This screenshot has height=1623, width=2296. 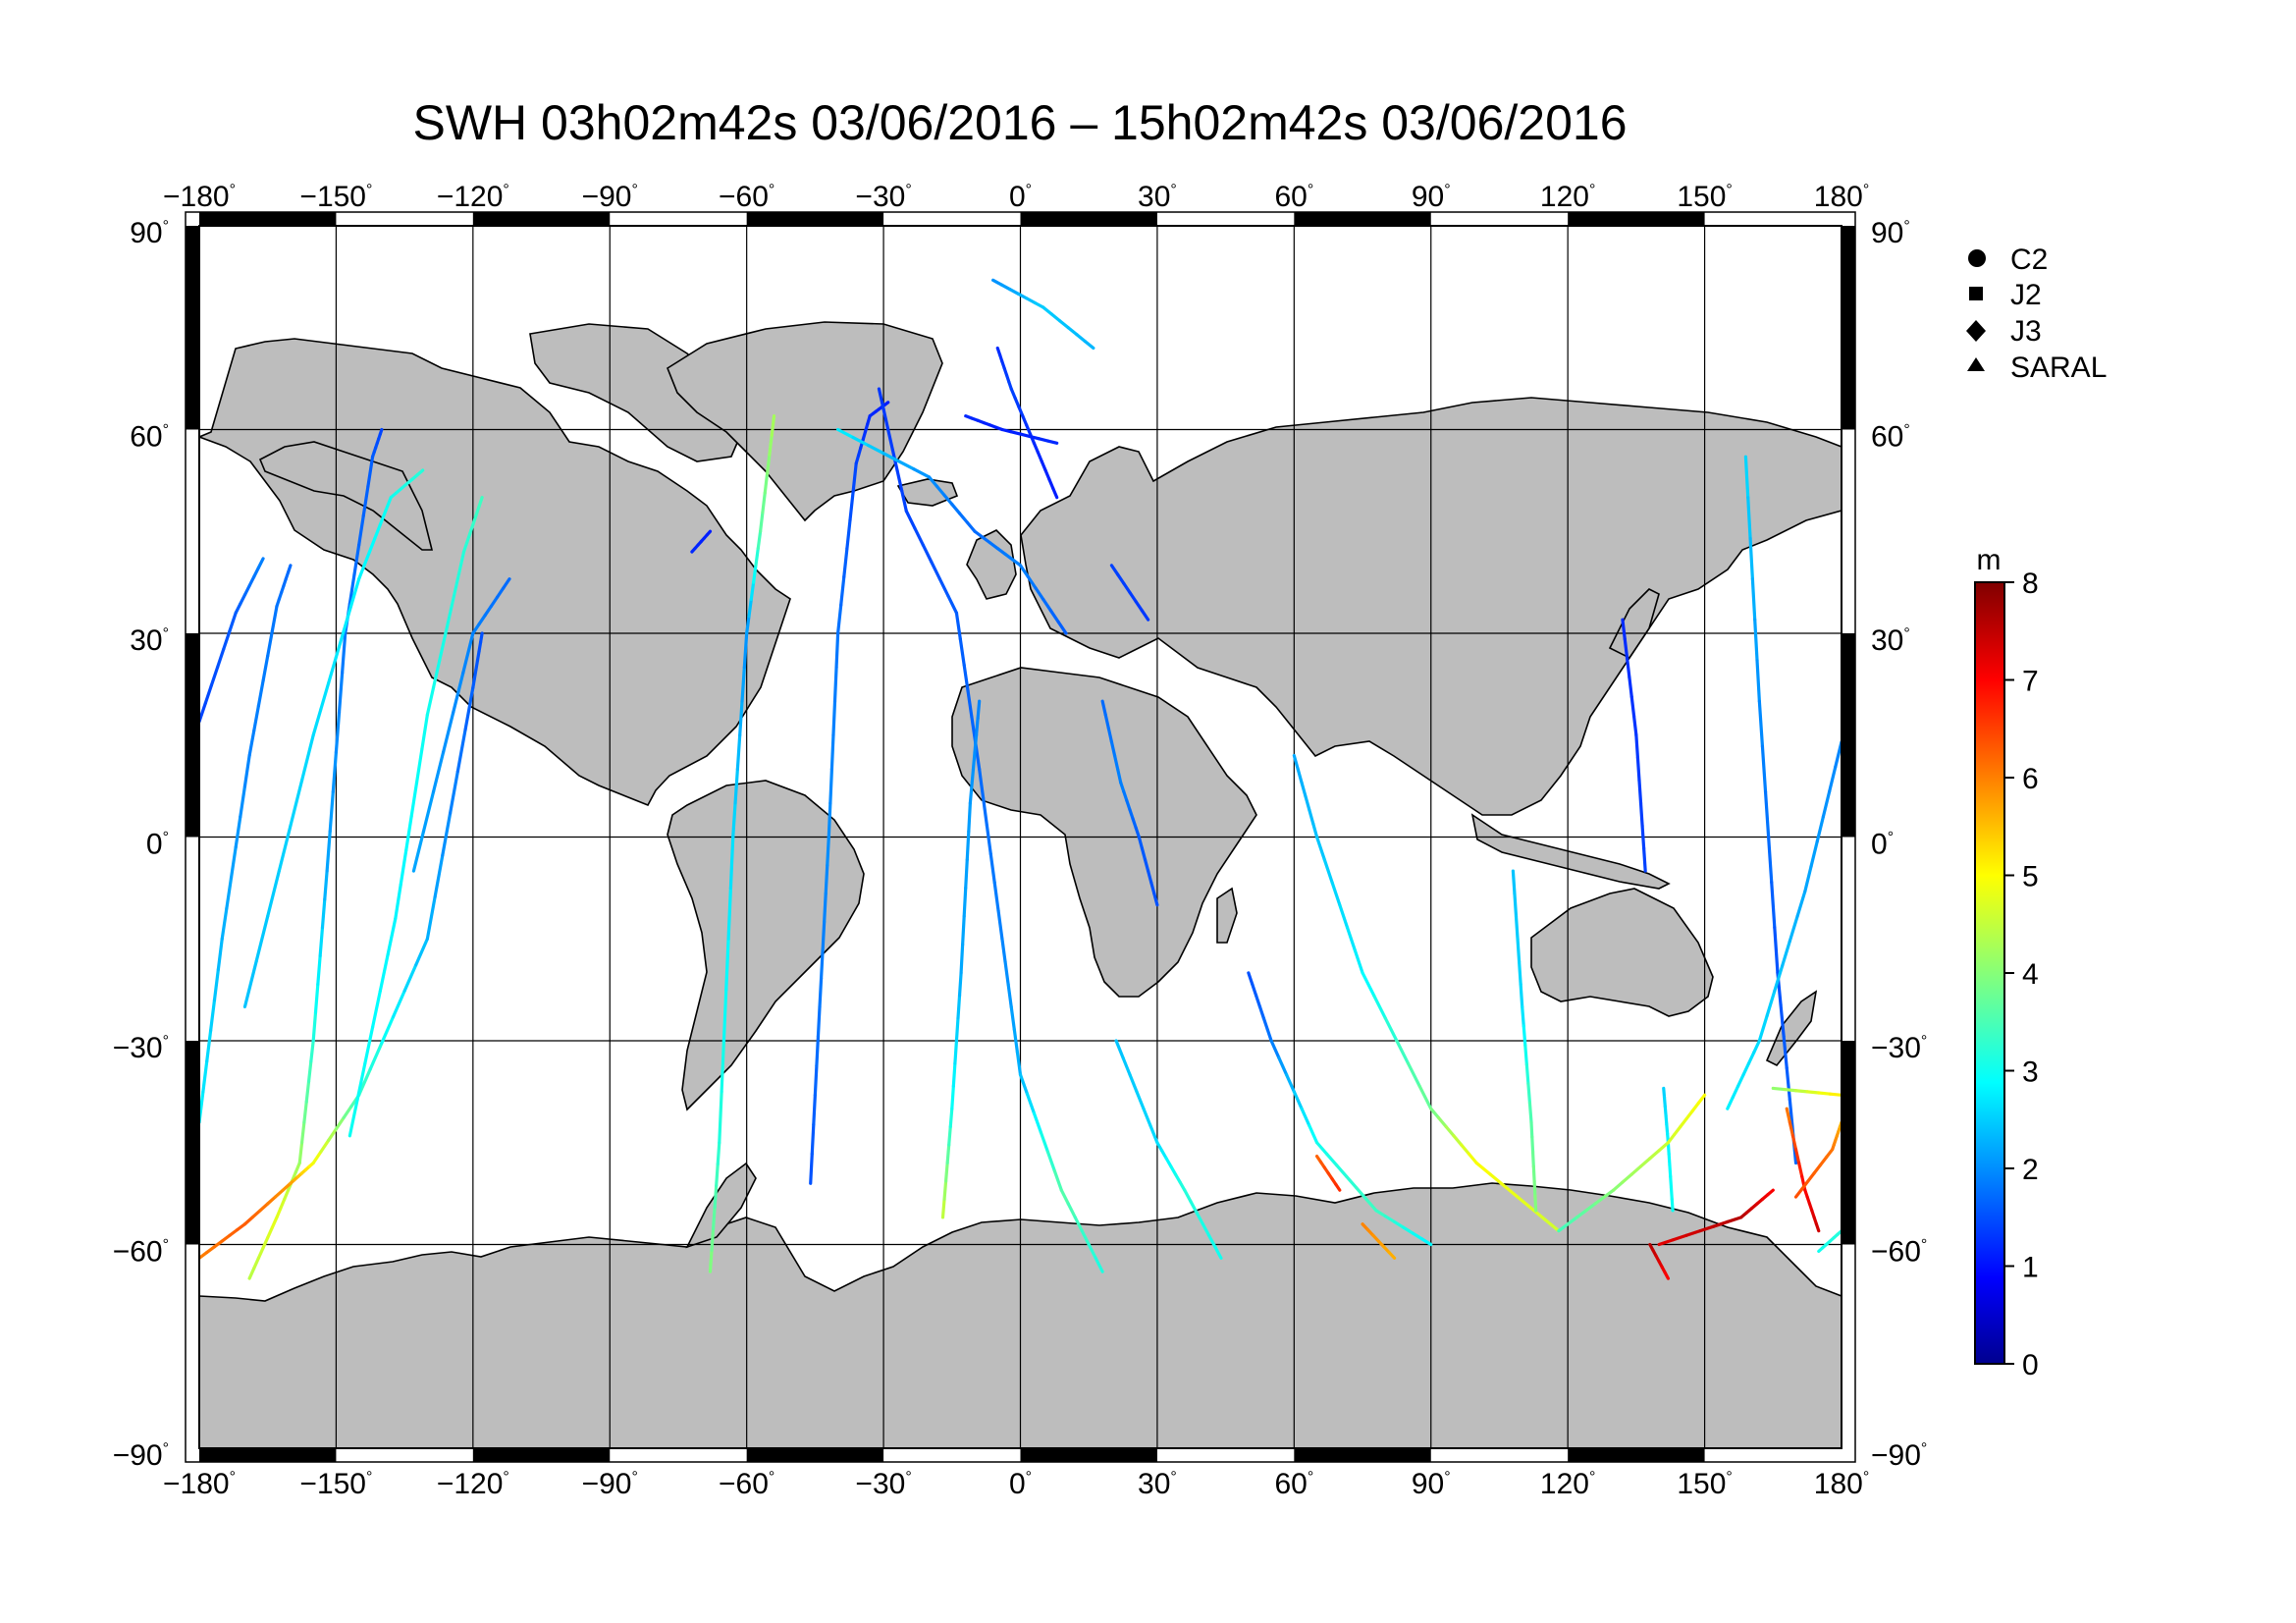 What do you see at coordinates (1568, 1484) in the screenshot?
I see `longitude-tick-label: 120°` at bounding box center [1568, 1484].